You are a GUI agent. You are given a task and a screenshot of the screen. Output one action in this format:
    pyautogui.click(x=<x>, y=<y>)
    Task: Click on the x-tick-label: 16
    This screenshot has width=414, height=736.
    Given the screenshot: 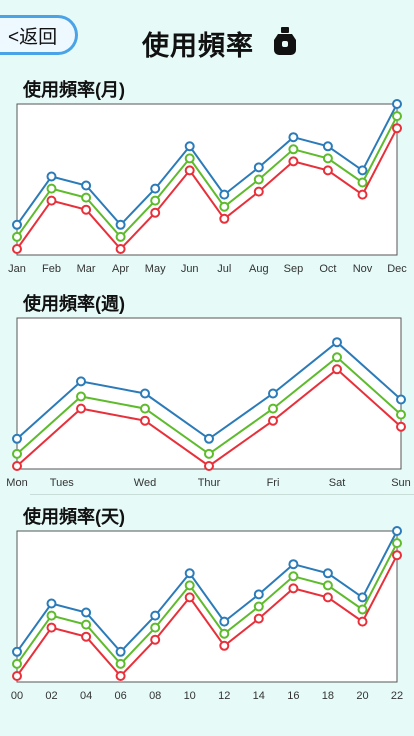 What is the action you would take?
    pyautogui.click(x=293, y=696)
    